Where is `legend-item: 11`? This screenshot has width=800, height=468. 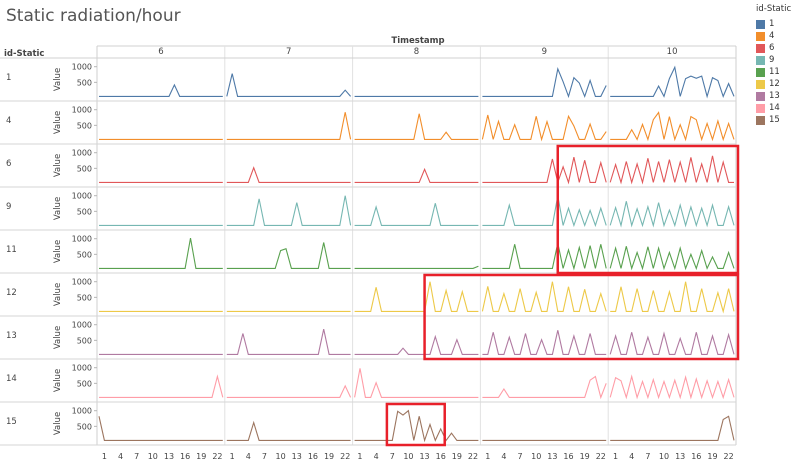
legend-item: 11 is located at coordinates (778, 72).